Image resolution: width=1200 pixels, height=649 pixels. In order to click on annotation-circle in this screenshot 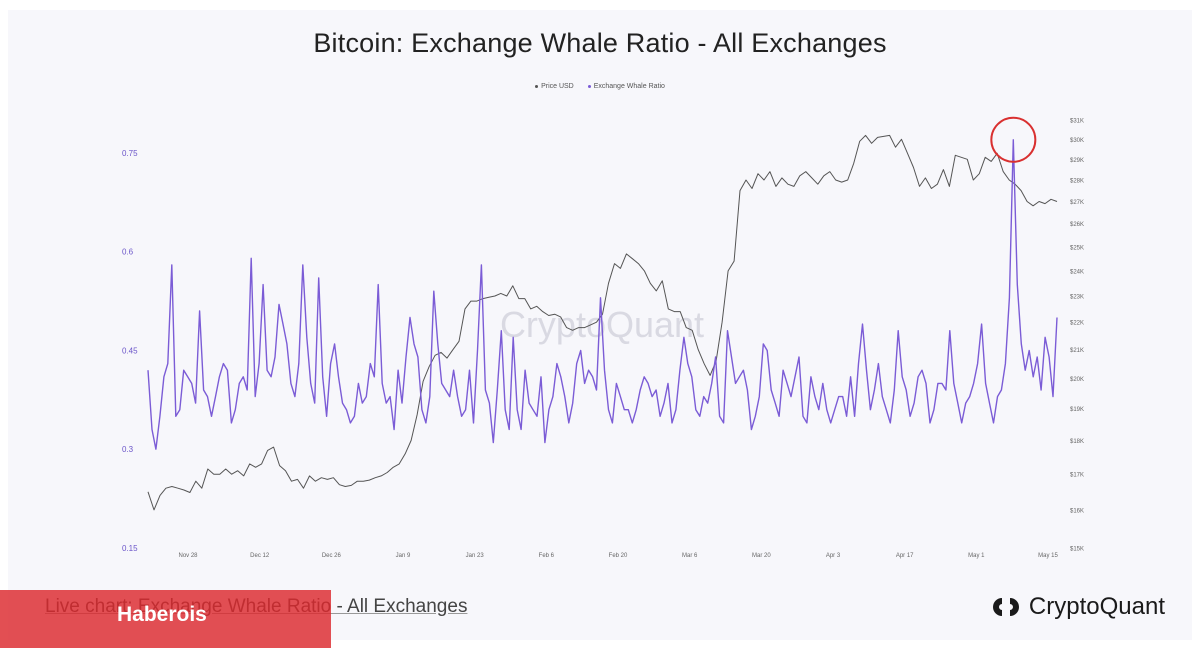, I will do `click(1013, 139)`.